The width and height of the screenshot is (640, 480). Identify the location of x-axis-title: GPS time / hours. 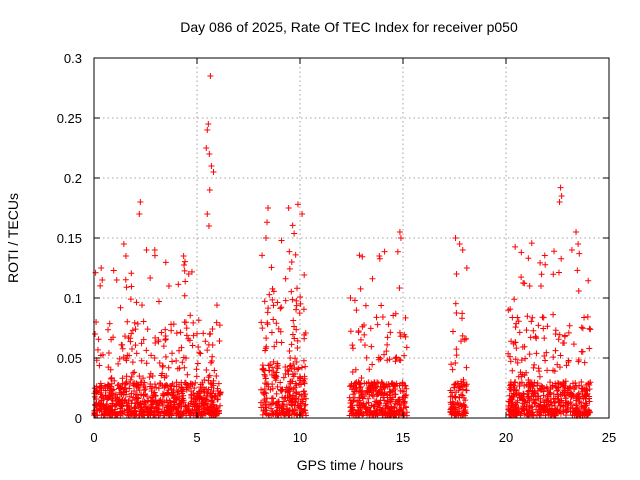
(350, 465).